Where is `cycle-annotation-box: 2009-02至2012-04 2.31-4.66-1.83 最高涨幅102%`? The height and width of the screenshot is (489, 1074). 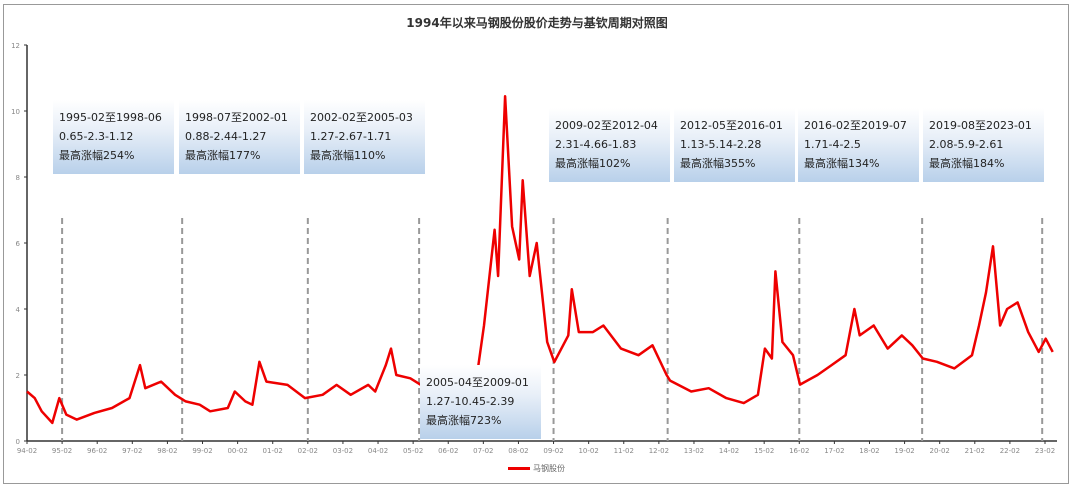 cycle-annotation-box: 2009-02至2012-04 2.31-4.66-1.83 最高涨幅102% is located at coordinates (609, 145).